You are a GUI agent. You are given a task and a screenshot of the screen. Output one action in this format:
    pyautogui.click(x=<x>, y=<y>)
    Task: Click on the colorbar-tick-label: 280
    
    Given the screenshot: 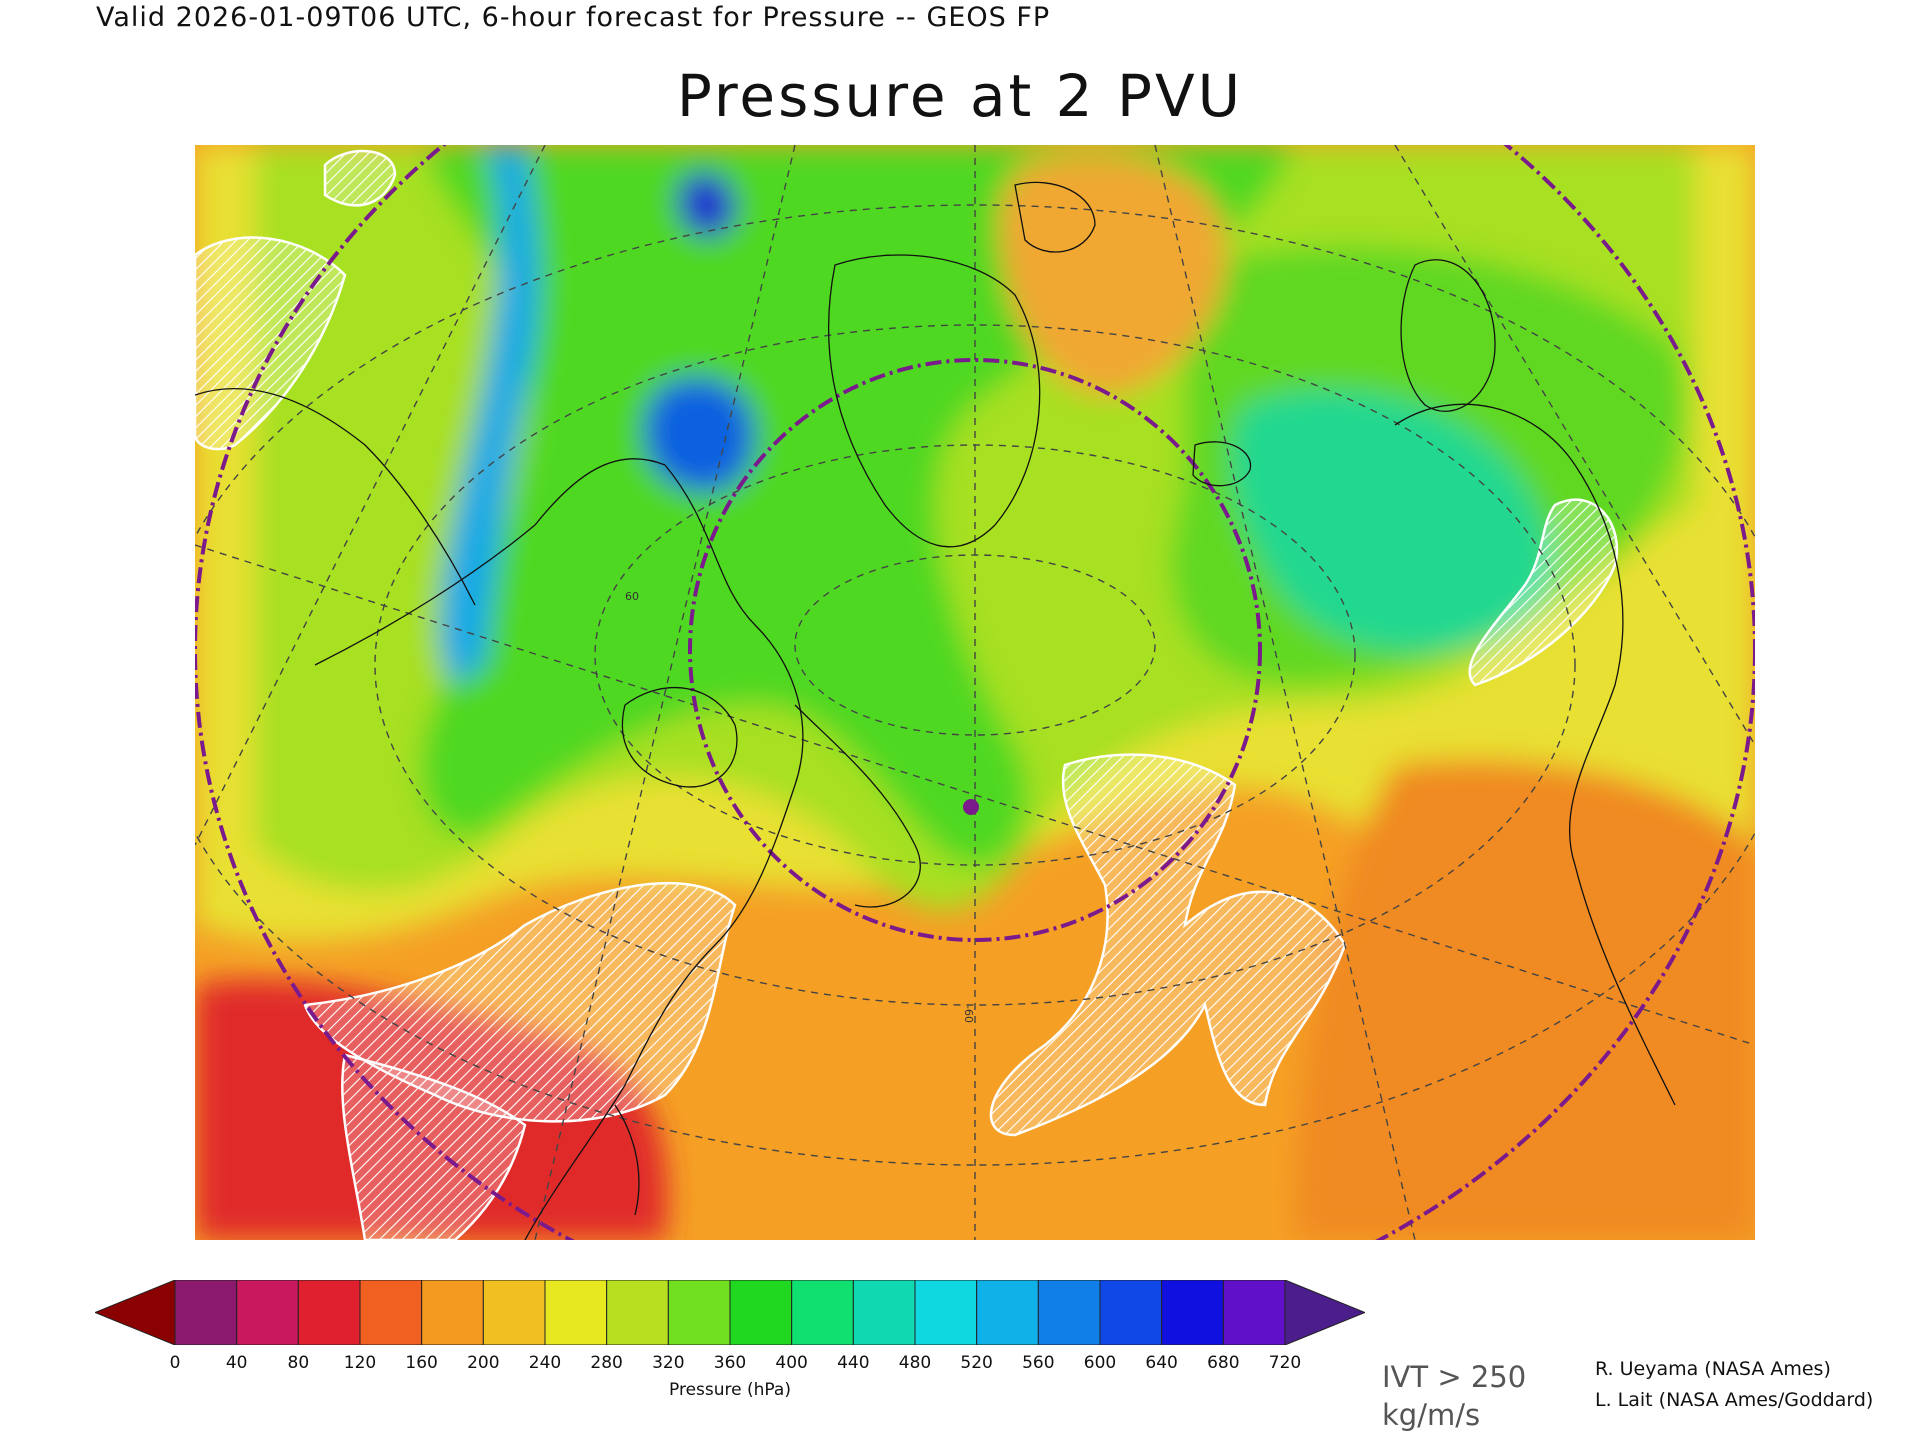 What is the action you would take?
    pyautogui.click(x=606, y=1363)
    